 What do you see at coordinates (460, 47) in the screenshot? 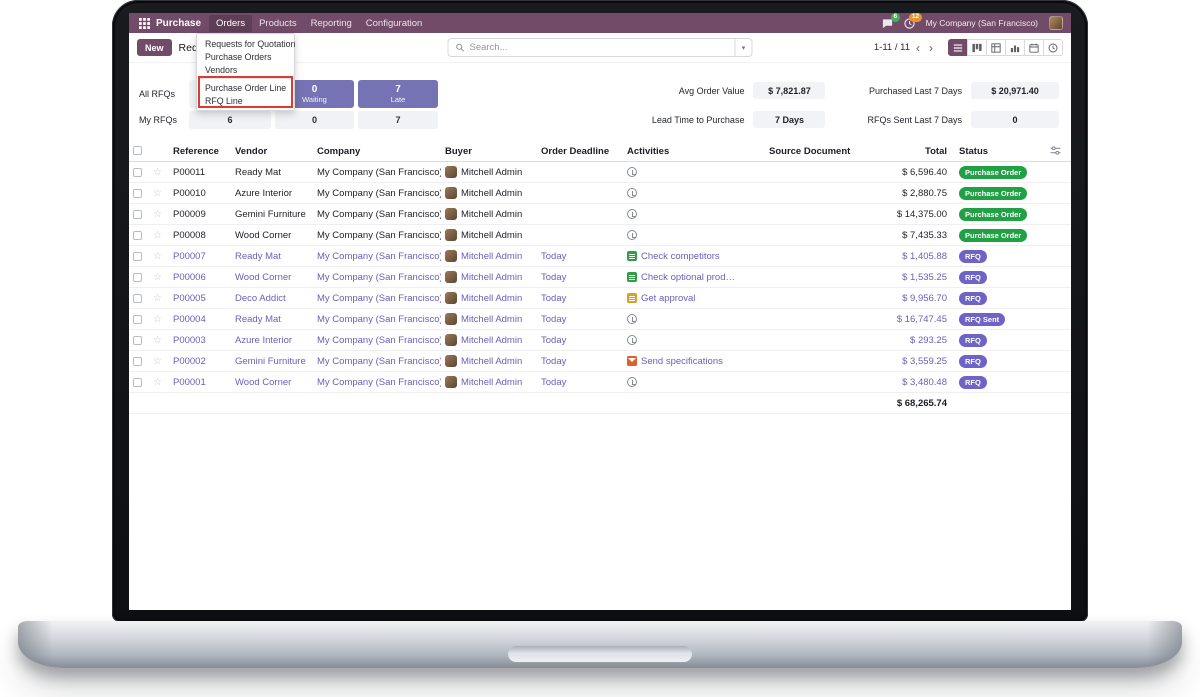
I see `search-icon` at bounding box center [460, 47].